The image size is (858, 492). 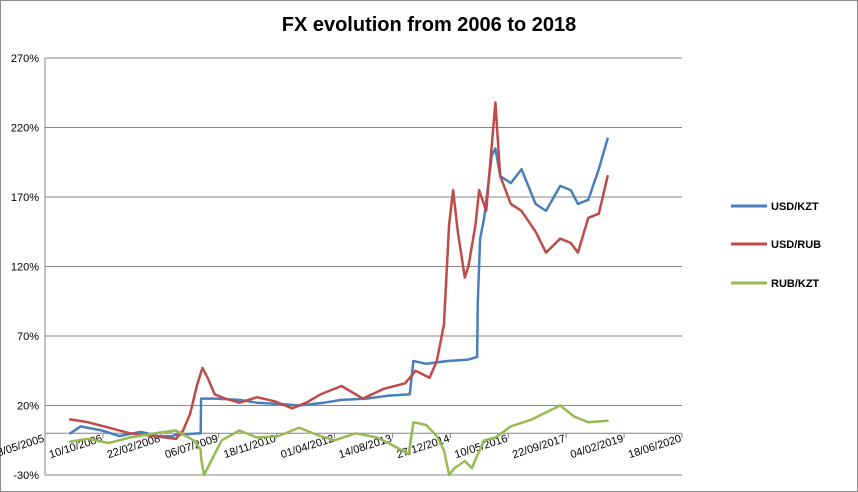 I want to click on legend-label: USD/KZT, so click(x=795, y=207).